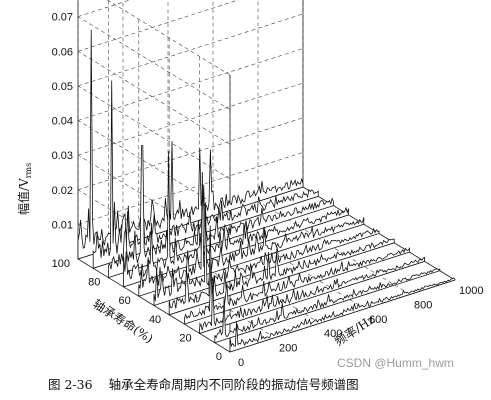 This screenshot has height=400, width=491. I want to click on z-tick-label: 0.04, so click(62, 122).